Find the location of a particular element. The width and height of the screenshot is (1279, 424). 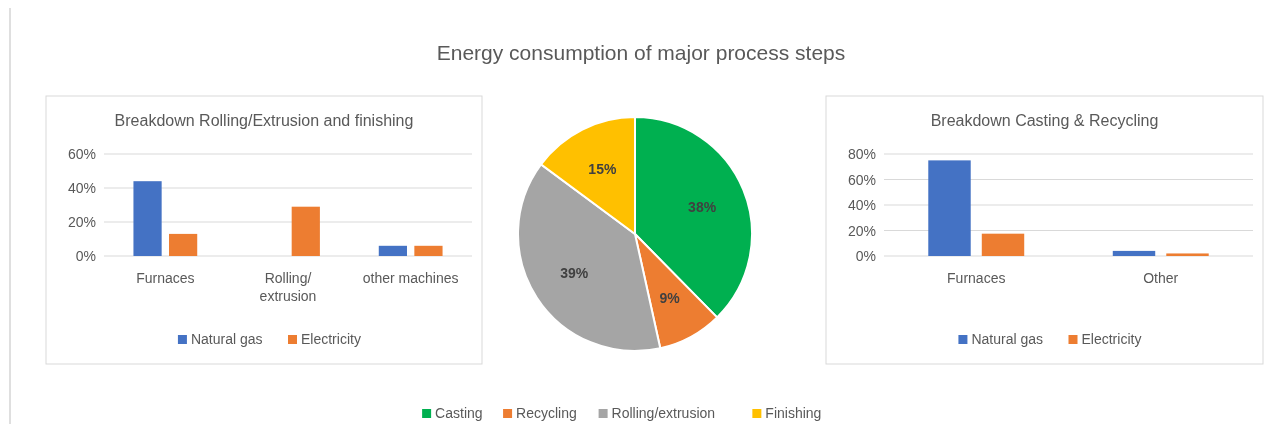

legend-label: Casting is located at coordinates (459, 413).